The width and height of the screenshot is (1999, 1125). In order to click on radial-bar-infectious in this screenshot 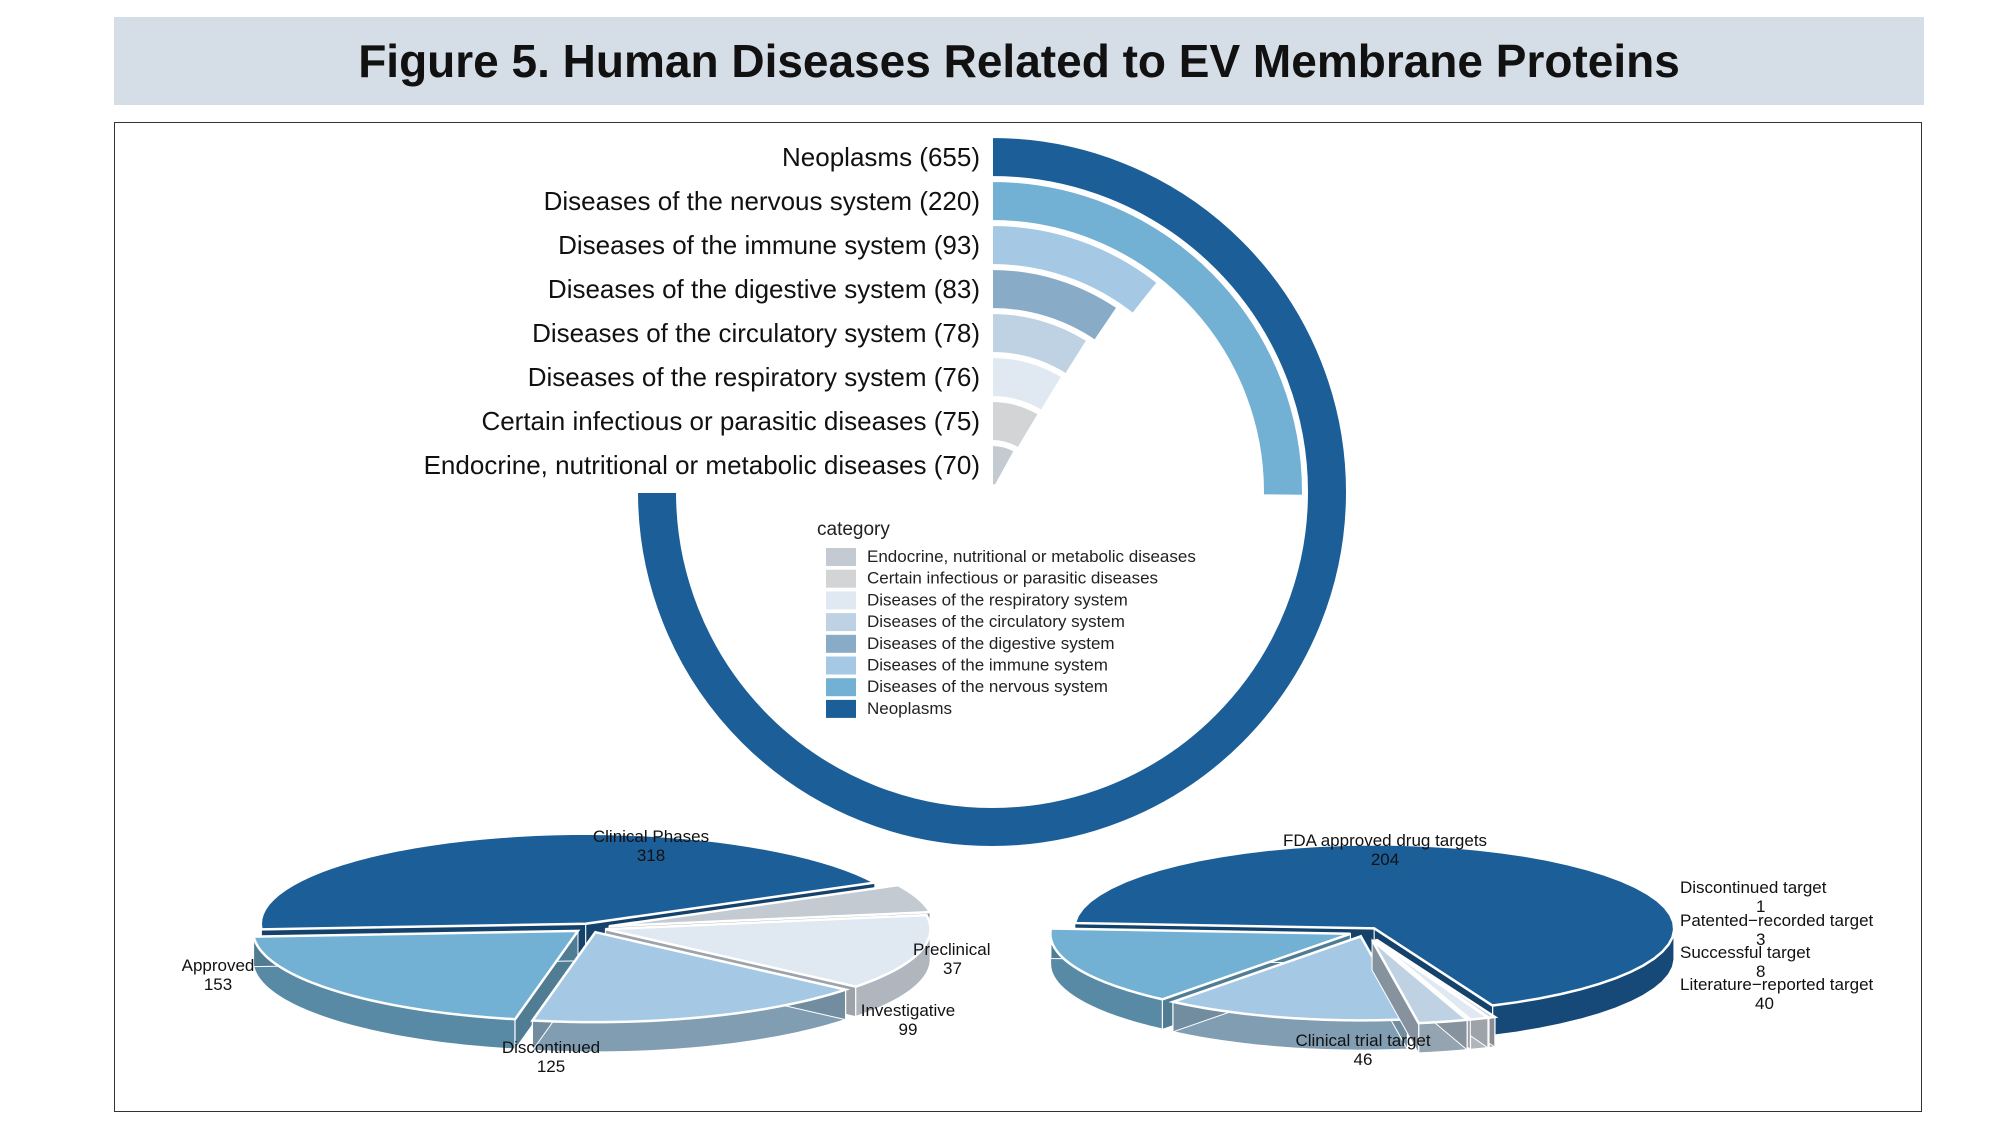, I will do `click(1016, 424)`.